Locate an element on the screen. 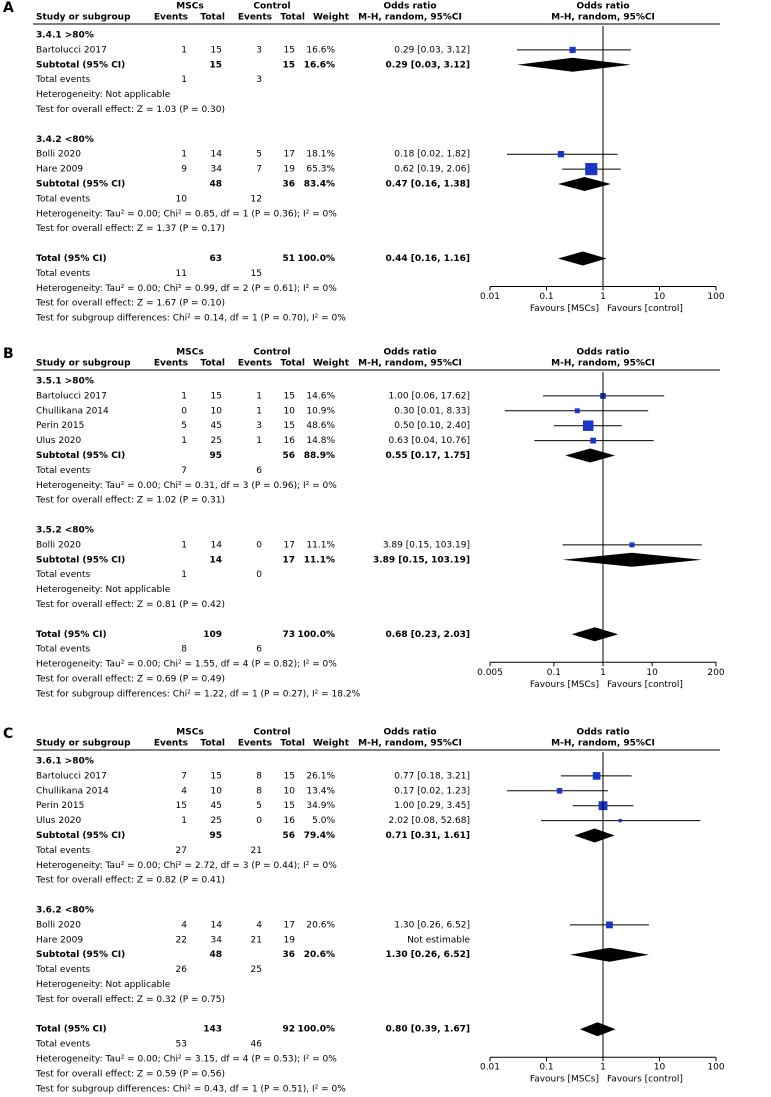 This screenshot has width=771, height=1097. cell: 0.29 [0.03, 3.12] is located at coordinates (432, 50).